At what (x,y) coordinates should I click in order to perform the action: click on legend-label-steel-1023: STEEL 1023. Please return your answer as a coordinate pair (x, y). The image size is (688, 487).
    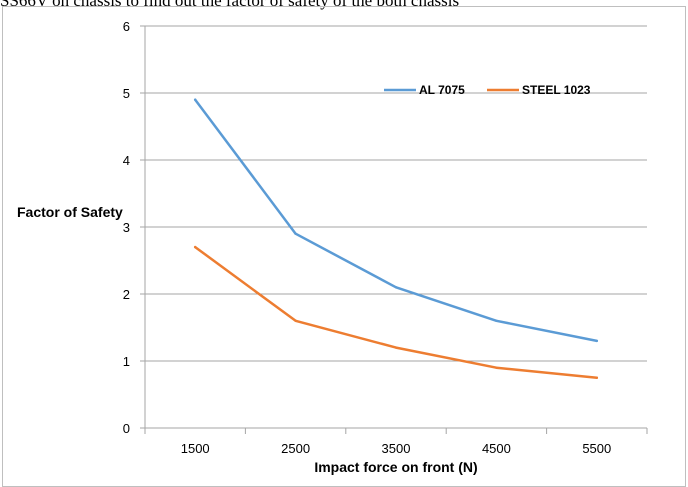
    Looking at the image, I should click on (556, 90).